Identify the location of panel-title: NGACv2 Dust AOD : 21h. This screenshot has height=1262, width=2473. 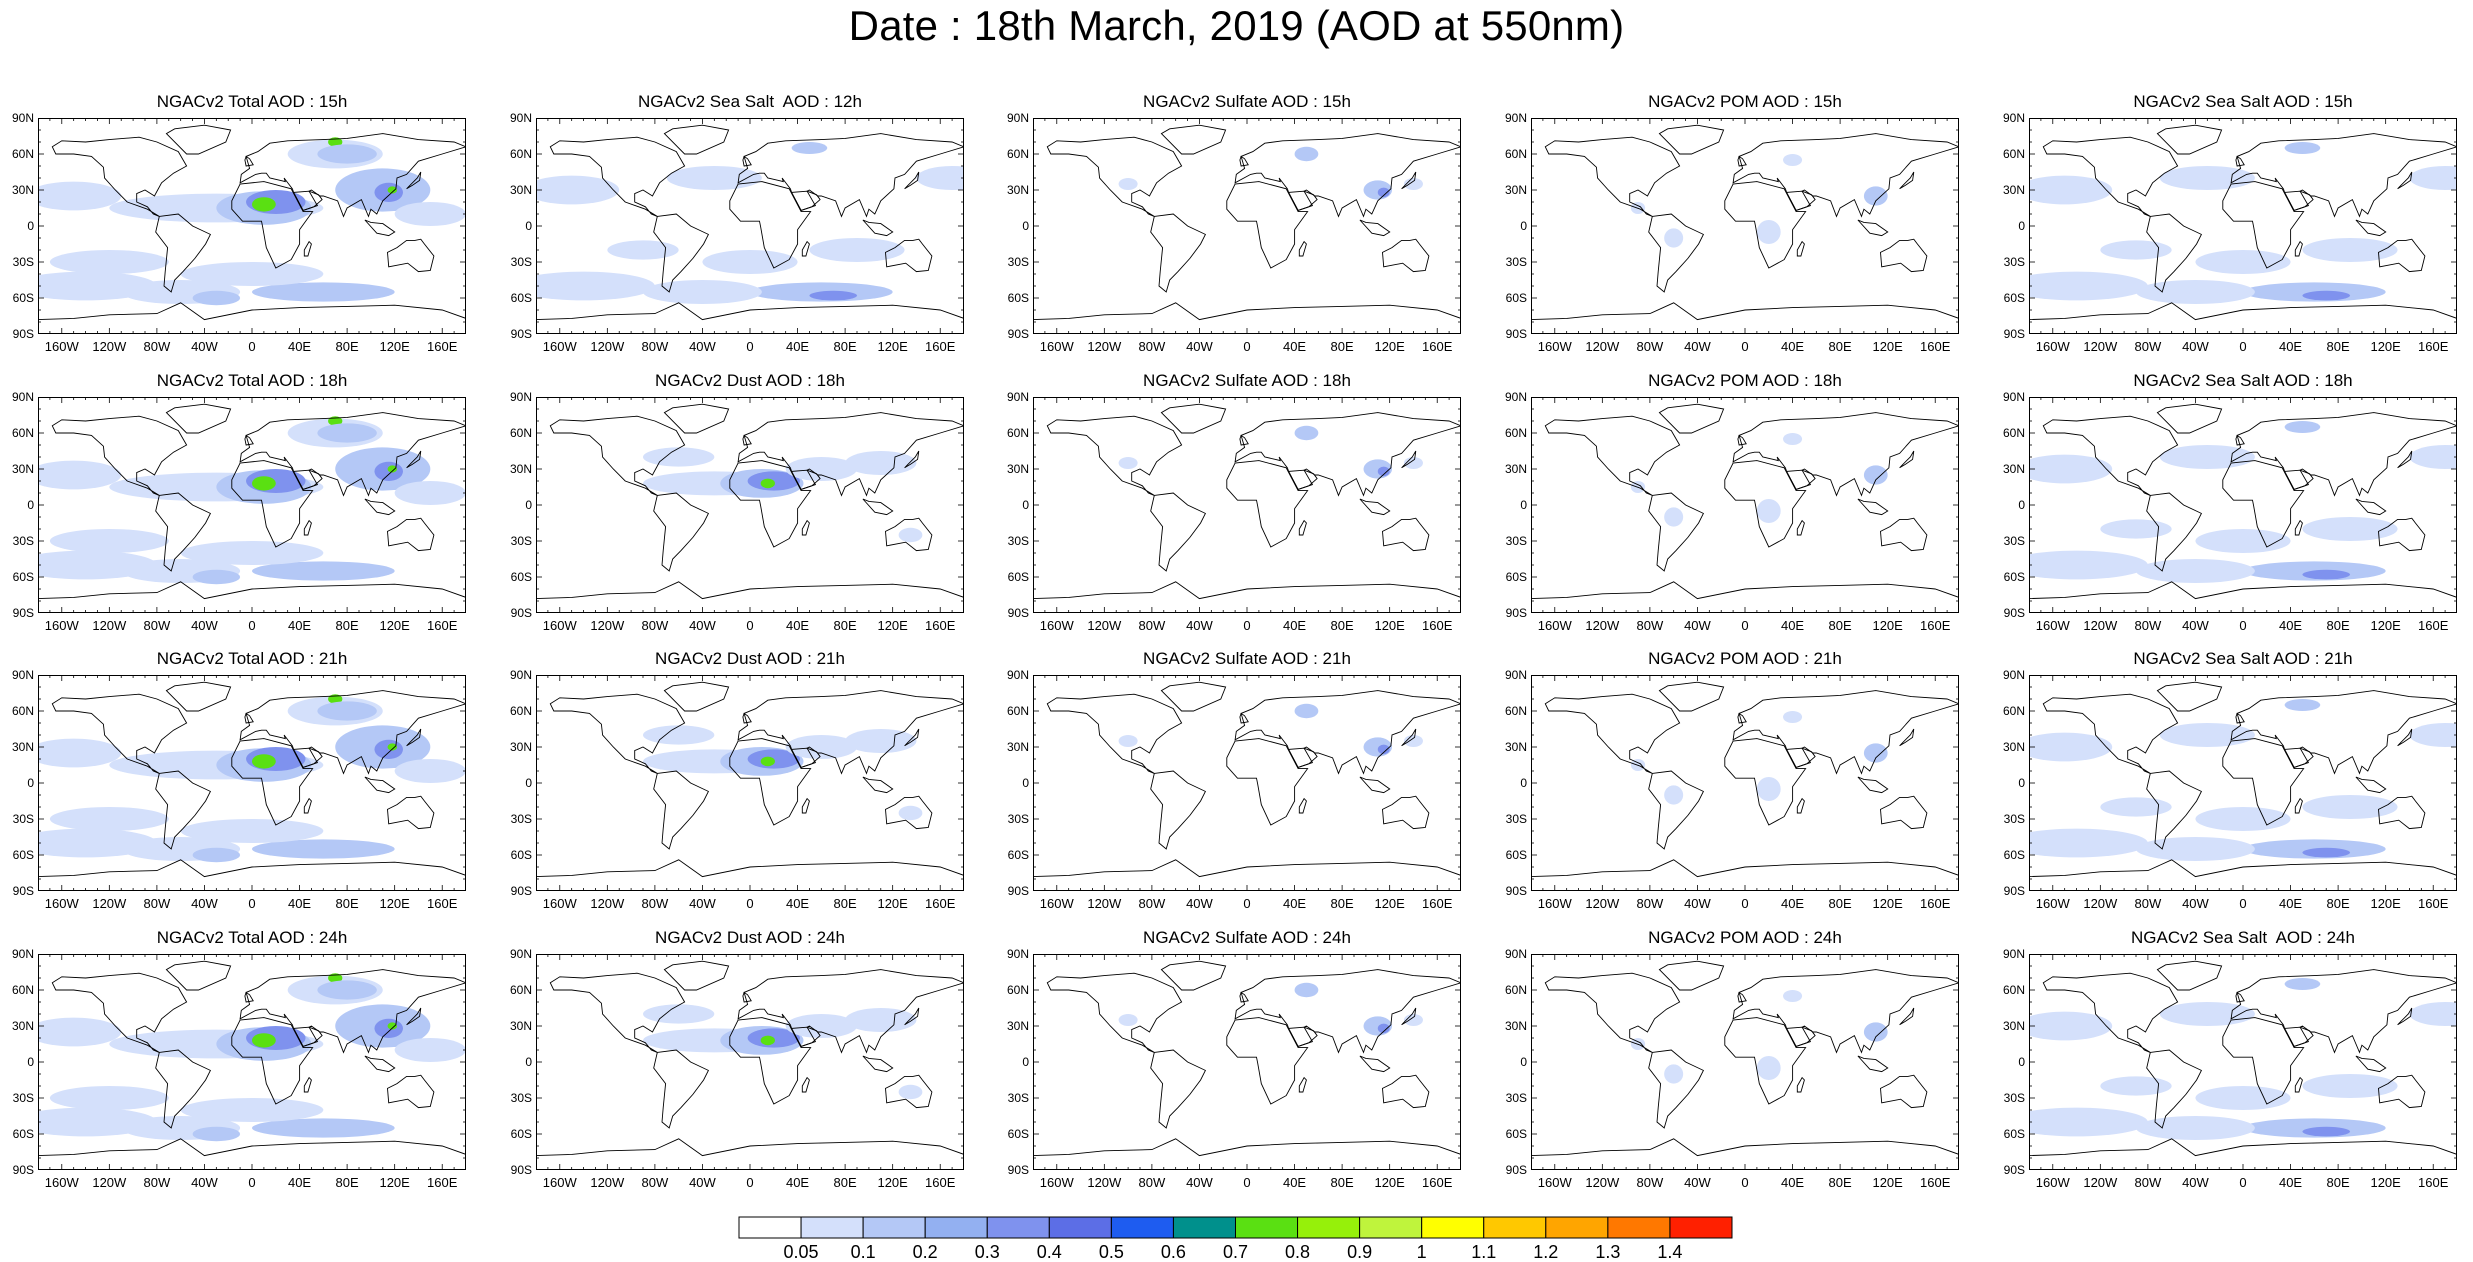
(750, 658).